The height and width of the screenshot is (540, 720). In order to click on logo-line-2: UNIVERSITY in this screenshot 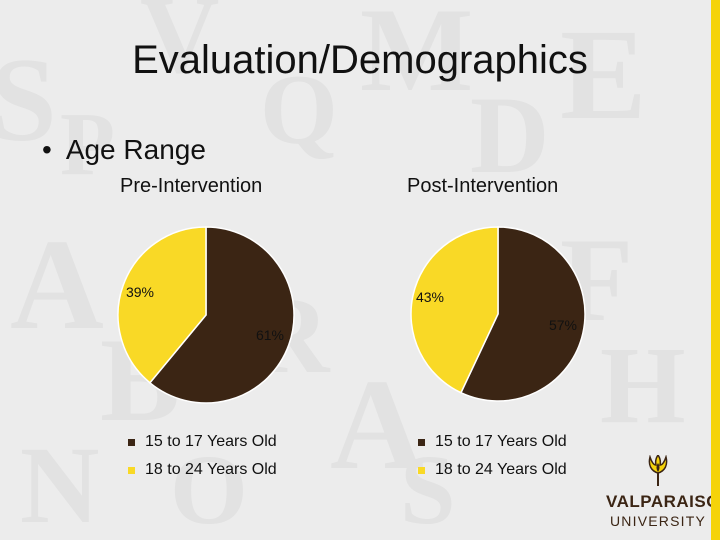, I will do `click(657, 521)`.